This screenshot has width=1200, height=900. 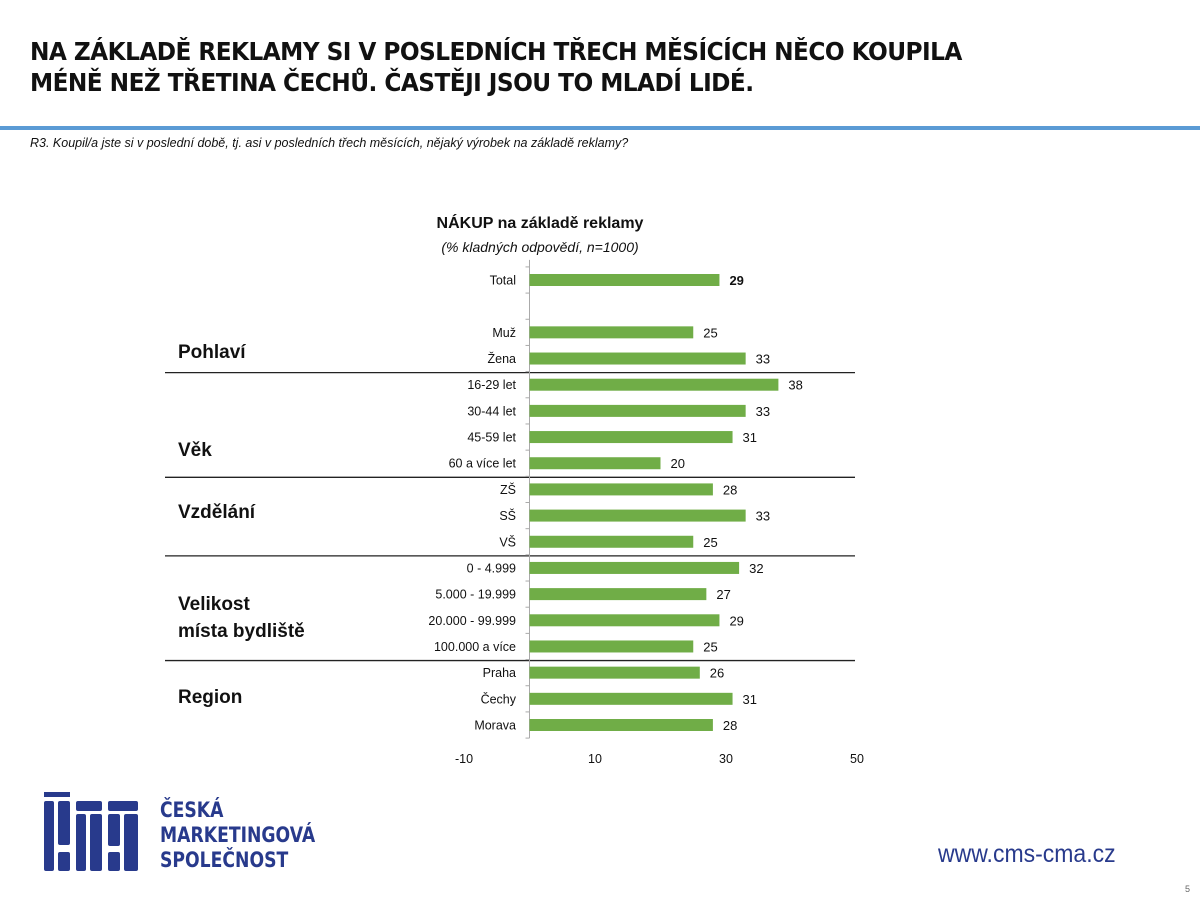 What do you see at coordinates (241, 631) in the screenshot?
I see `group-label-line: místa bydliště` at bounding box center [241, 631].